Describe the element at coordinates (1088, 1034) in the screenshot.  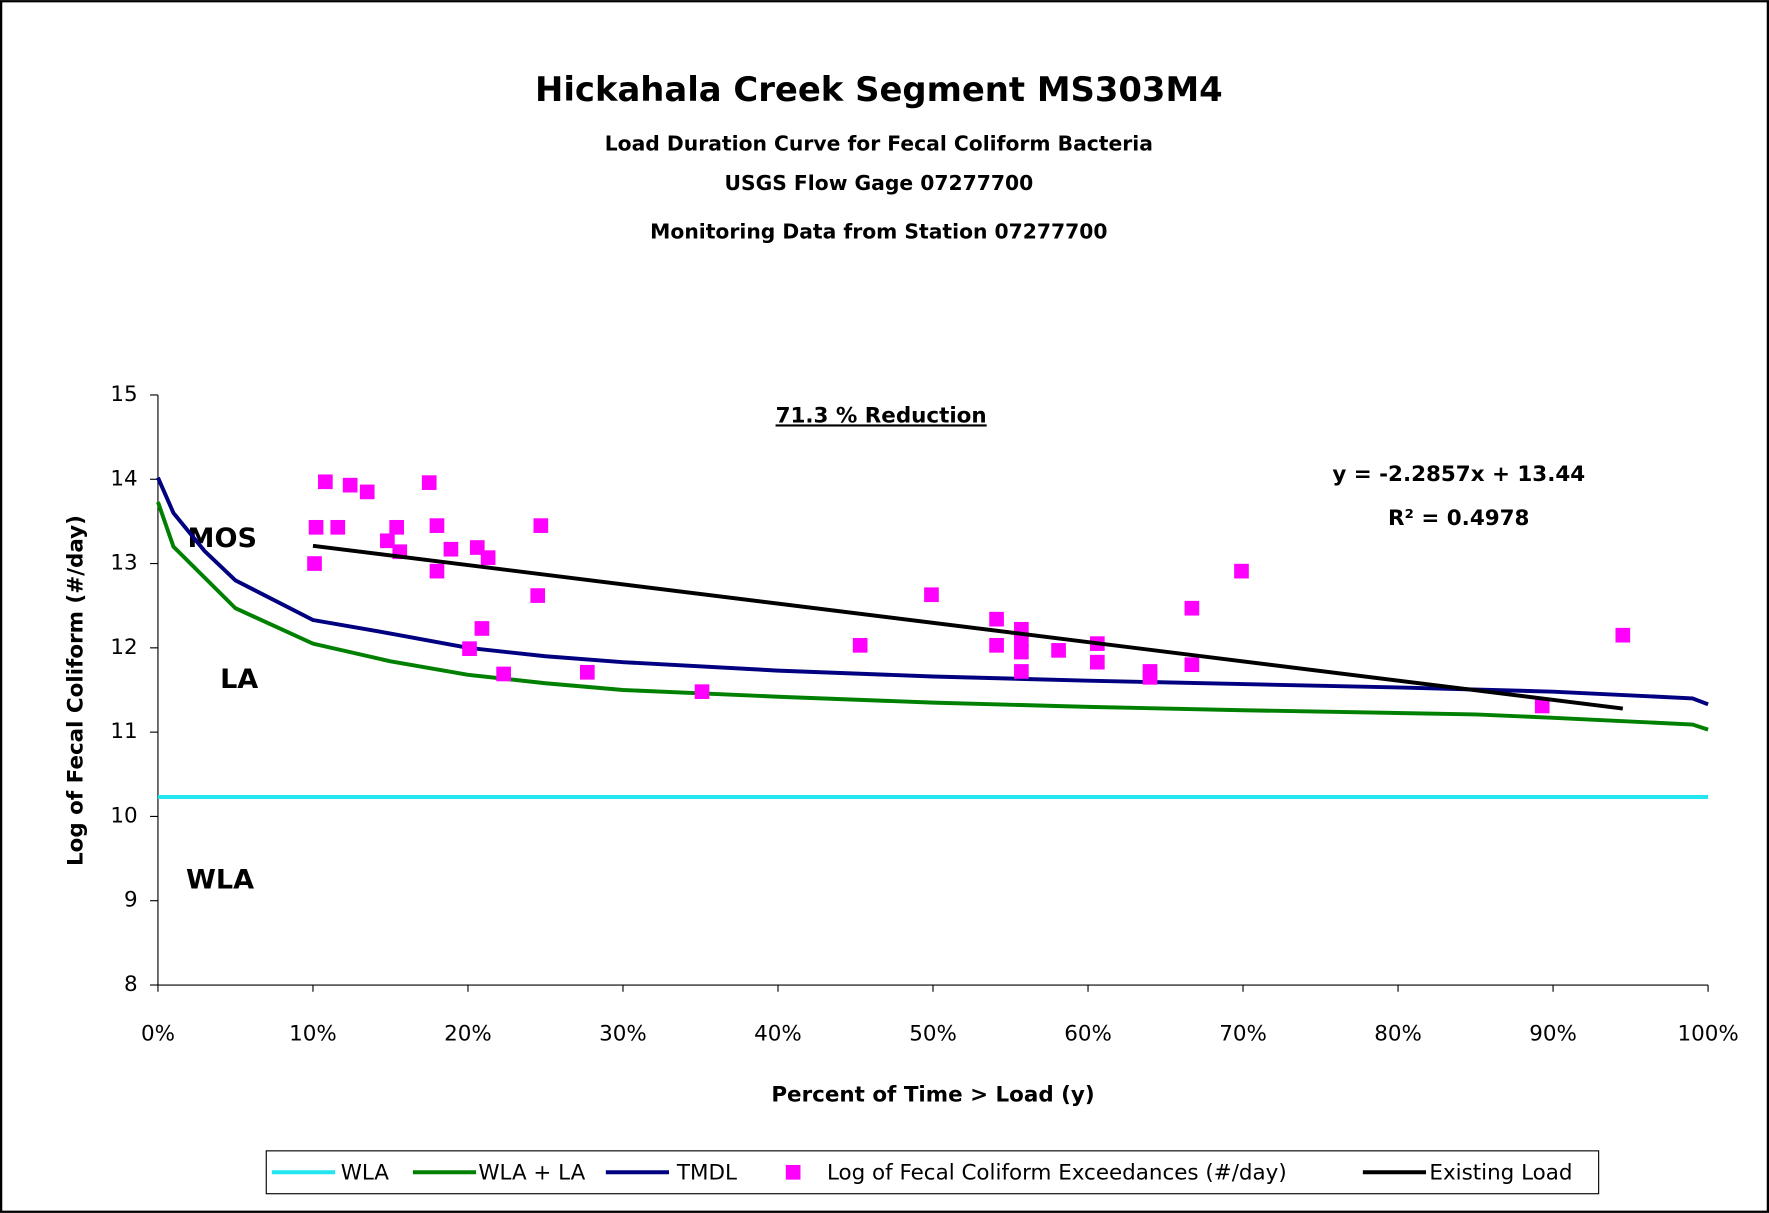
I see `x-tick-label: 60%` at that location.